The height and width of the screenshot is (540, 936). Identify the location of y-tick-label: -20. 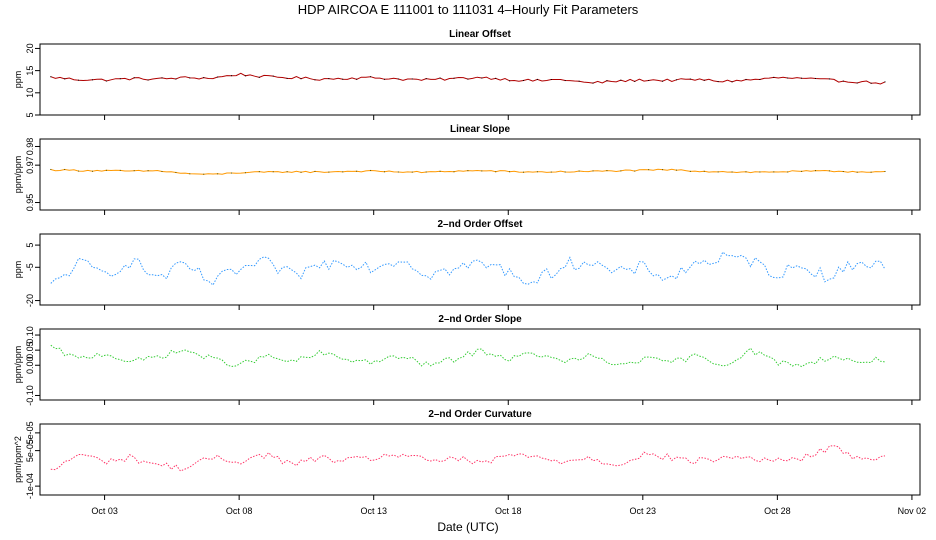
(30, 300).